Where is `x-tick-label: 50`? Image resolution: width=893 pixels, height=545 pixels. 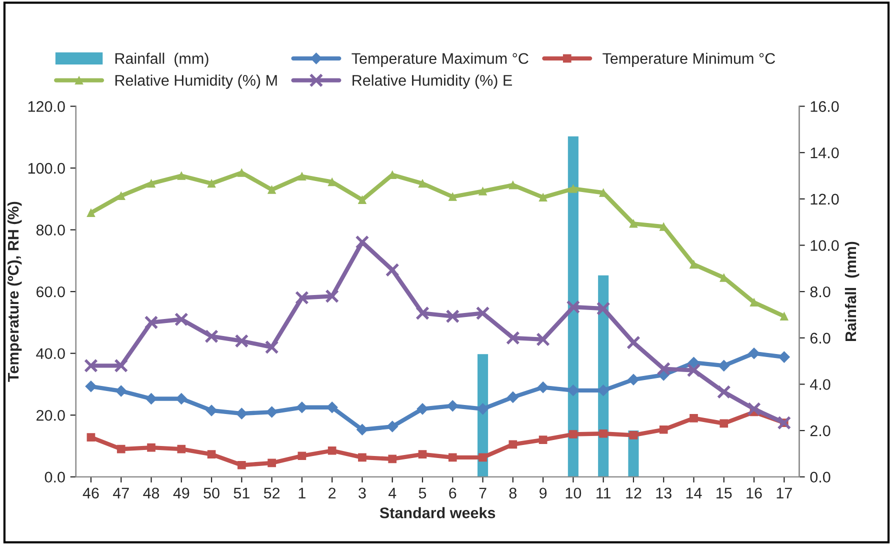
x-tick-label: 50 is located at coordinates (212, 493).